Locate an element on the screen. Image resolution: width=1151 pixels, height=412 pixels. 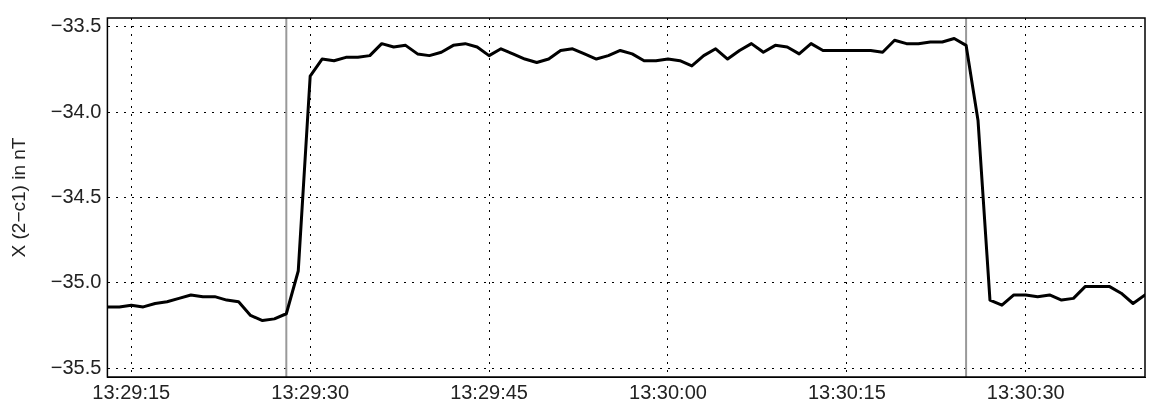
x-tick-label: 13:29:15 is located at coordinates (131, 391).